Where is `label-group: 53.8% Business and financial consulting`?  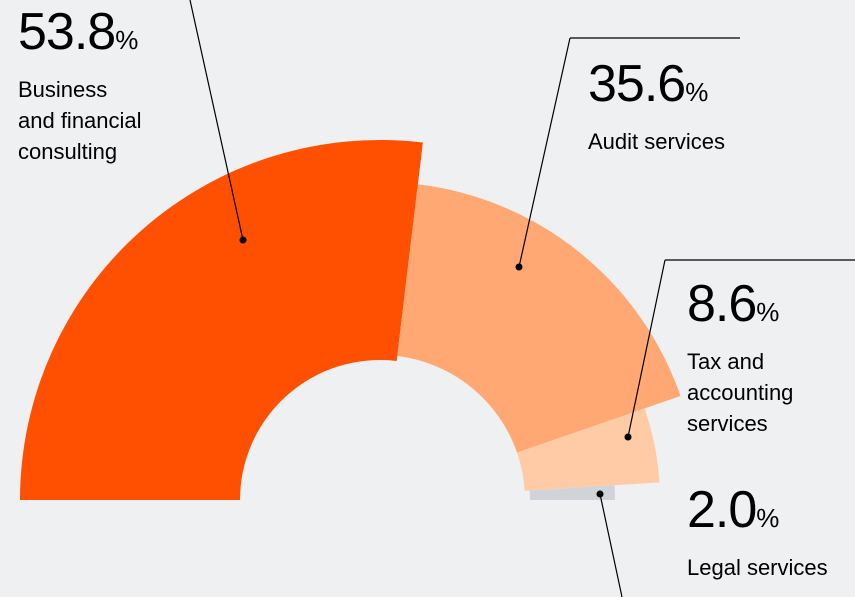 label-group: 53.8% Business and financial consulting is located at coordinates (82, 85).